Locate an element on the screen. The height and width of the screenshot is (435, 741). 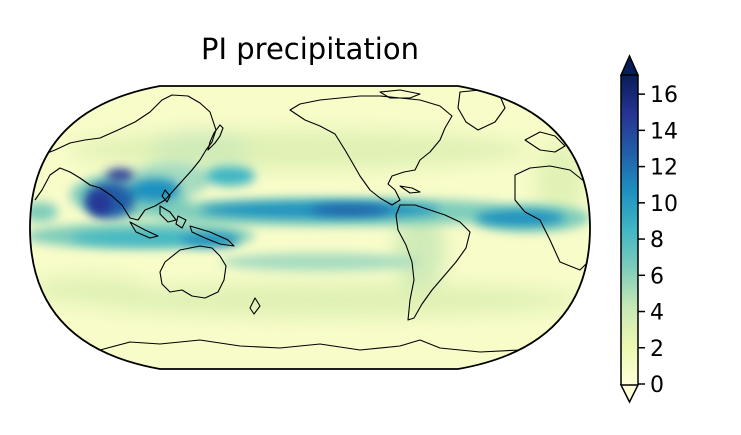
colorbar: 0 2 4 6 8 10 12 14 16 is located at coordinates (648, 229).